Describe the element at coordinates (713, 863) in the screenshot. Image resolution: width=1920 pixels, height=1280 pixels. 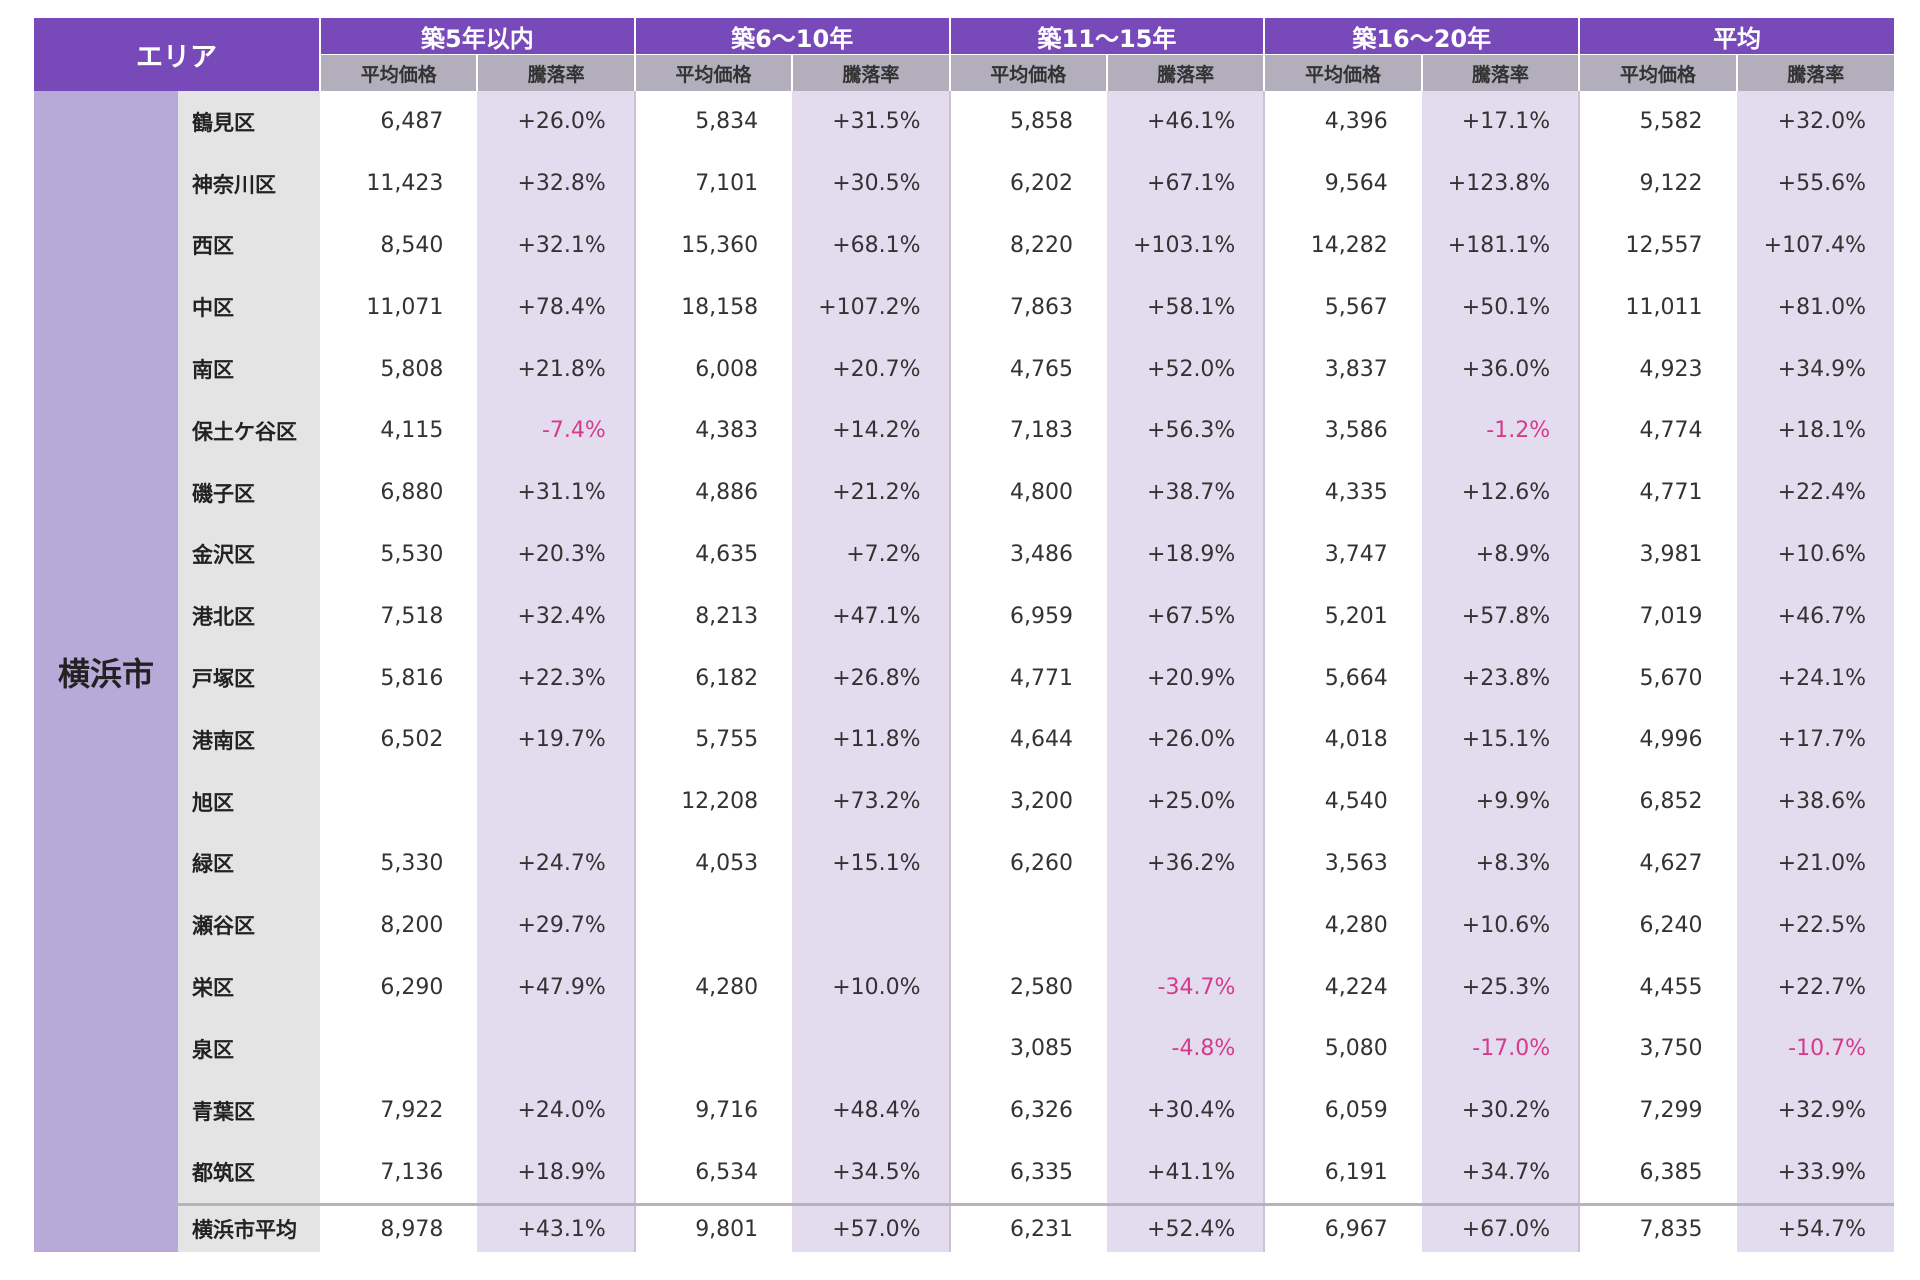
I see `avg-price-cell: 4,053` at that location.